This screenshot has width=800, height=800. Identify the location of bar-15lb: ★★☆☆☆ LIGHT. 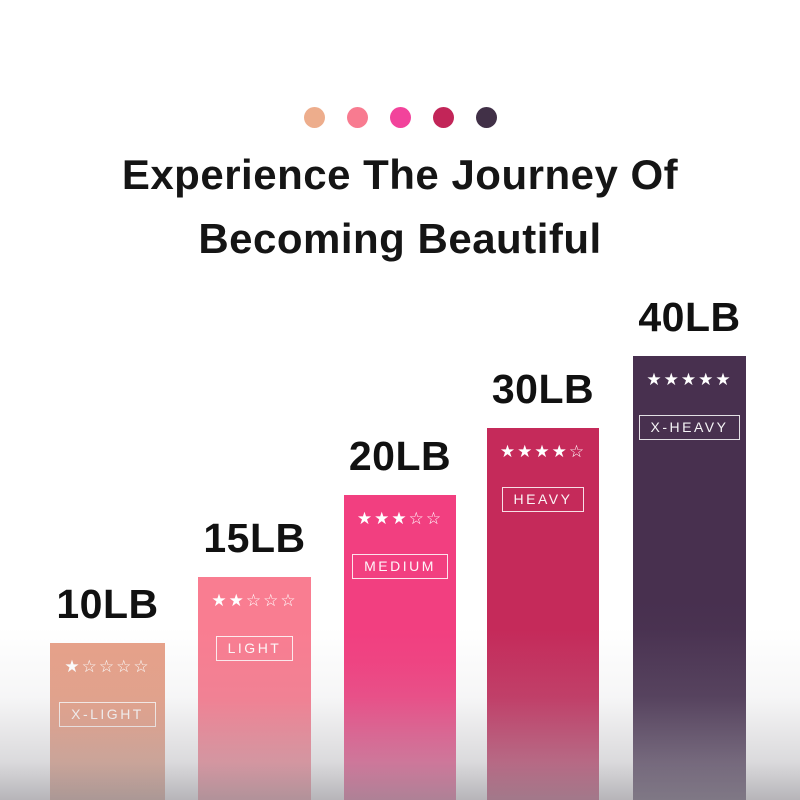
(254, 688).